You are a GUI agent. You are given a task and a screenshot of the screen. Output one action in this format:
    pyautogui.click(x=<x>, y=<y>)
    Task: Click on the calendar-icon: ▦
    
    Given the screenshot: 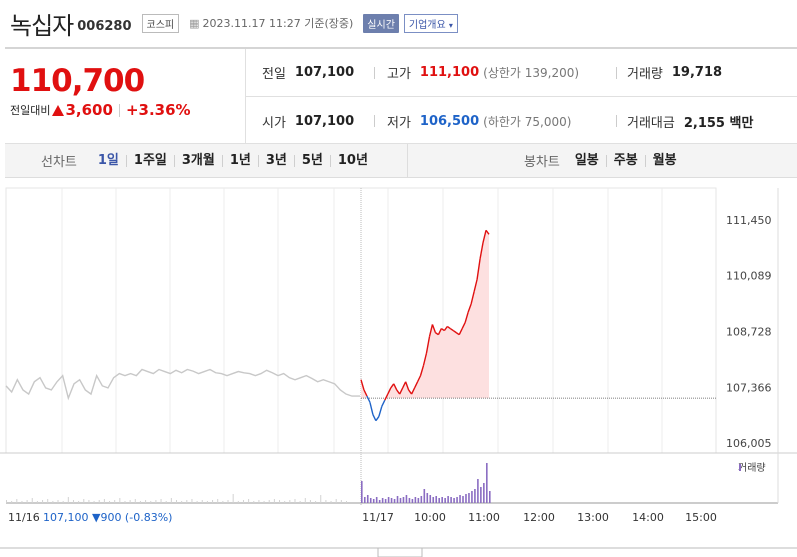 What is the action you would take?
    pyautogui.click(x=194, y=23)
    